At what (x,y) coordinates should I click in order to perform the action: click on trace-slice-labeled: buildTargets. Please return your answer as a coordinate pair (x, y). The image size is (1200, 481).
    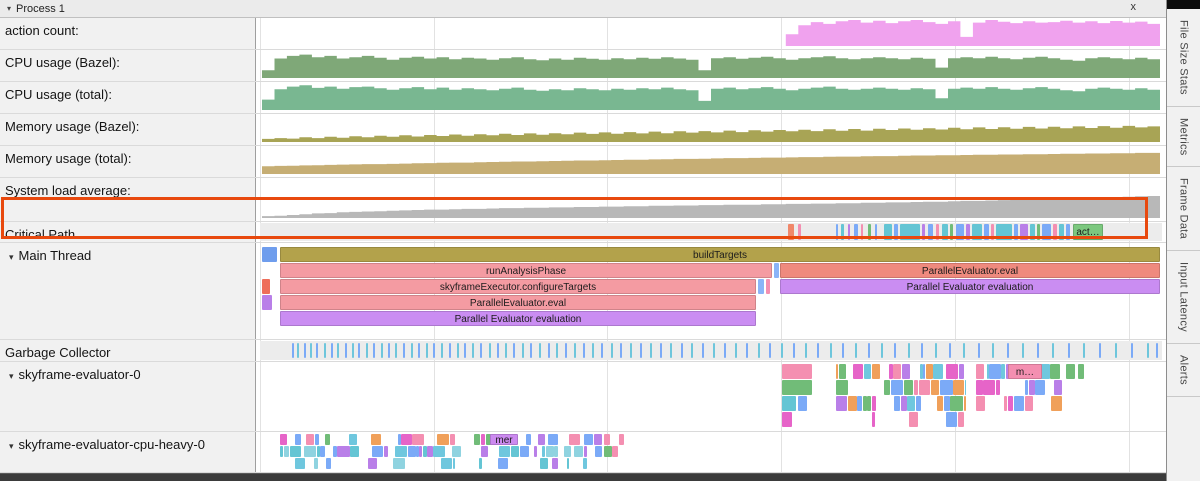
    Looking at the image, I should click on (720, 254).